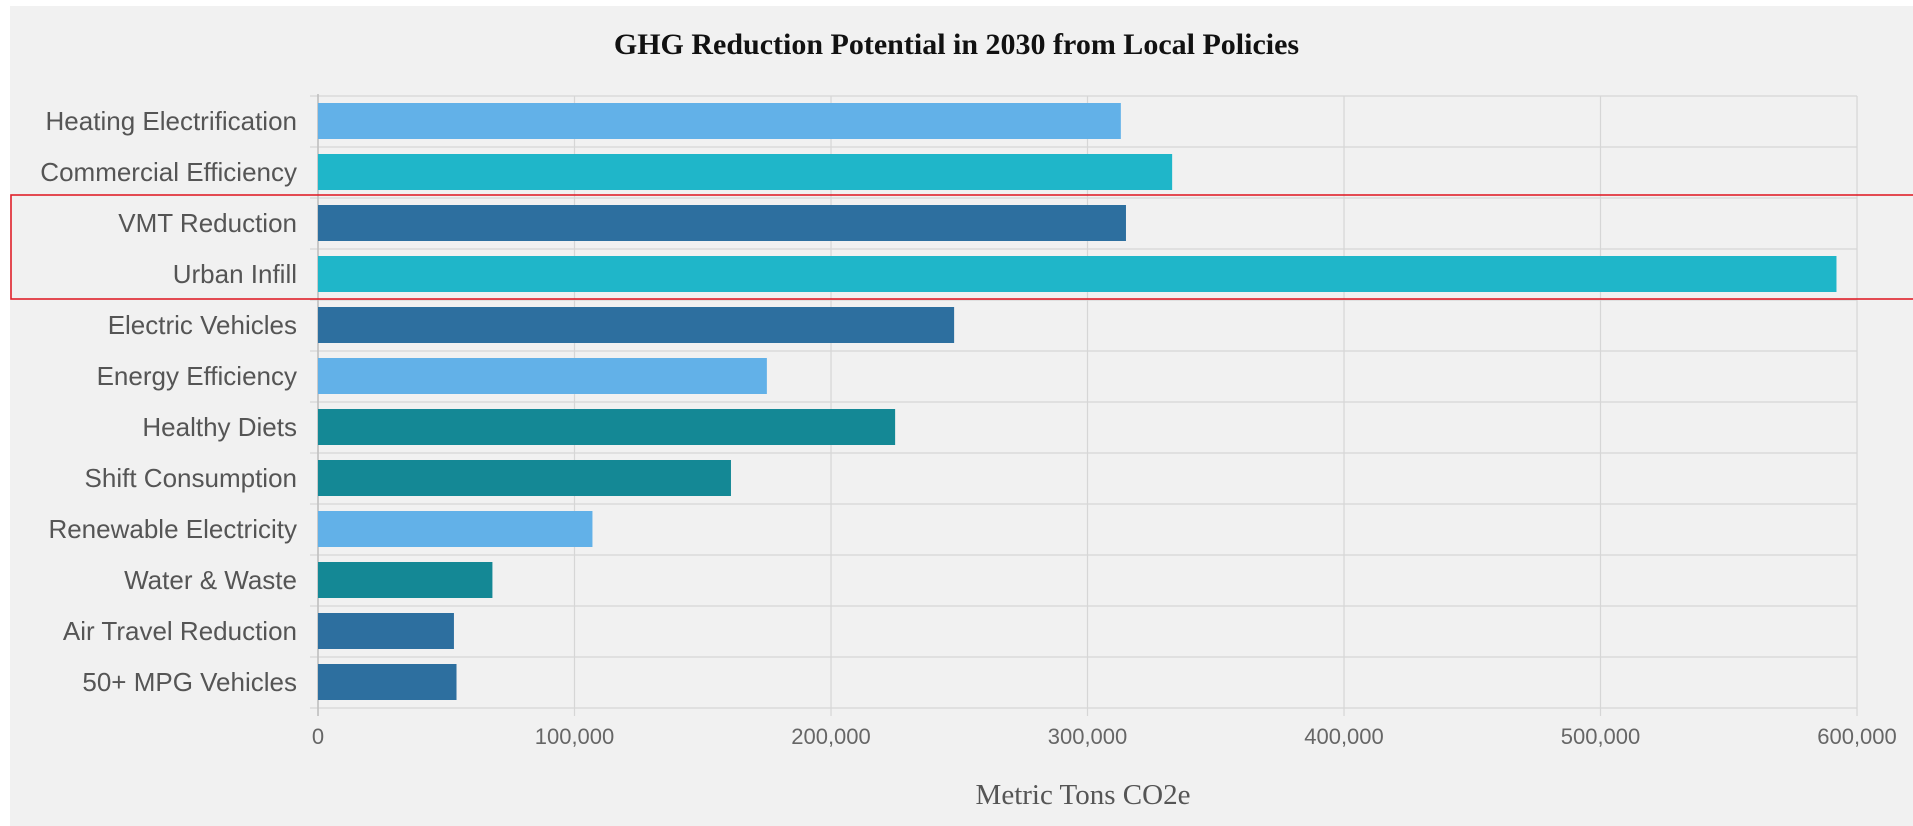 The width and height of the screenshot is (1913, 826). Describe the element at coordinates (524, 478) in the screenshot. I see `bar-shift-consumption` at that location.